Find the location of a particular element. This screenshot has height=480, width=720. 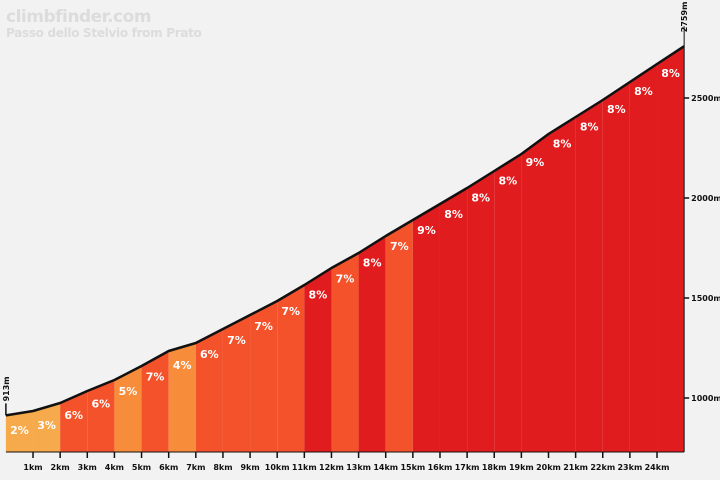

y-tick-label: 1000m is located at coordinates (705, 398).